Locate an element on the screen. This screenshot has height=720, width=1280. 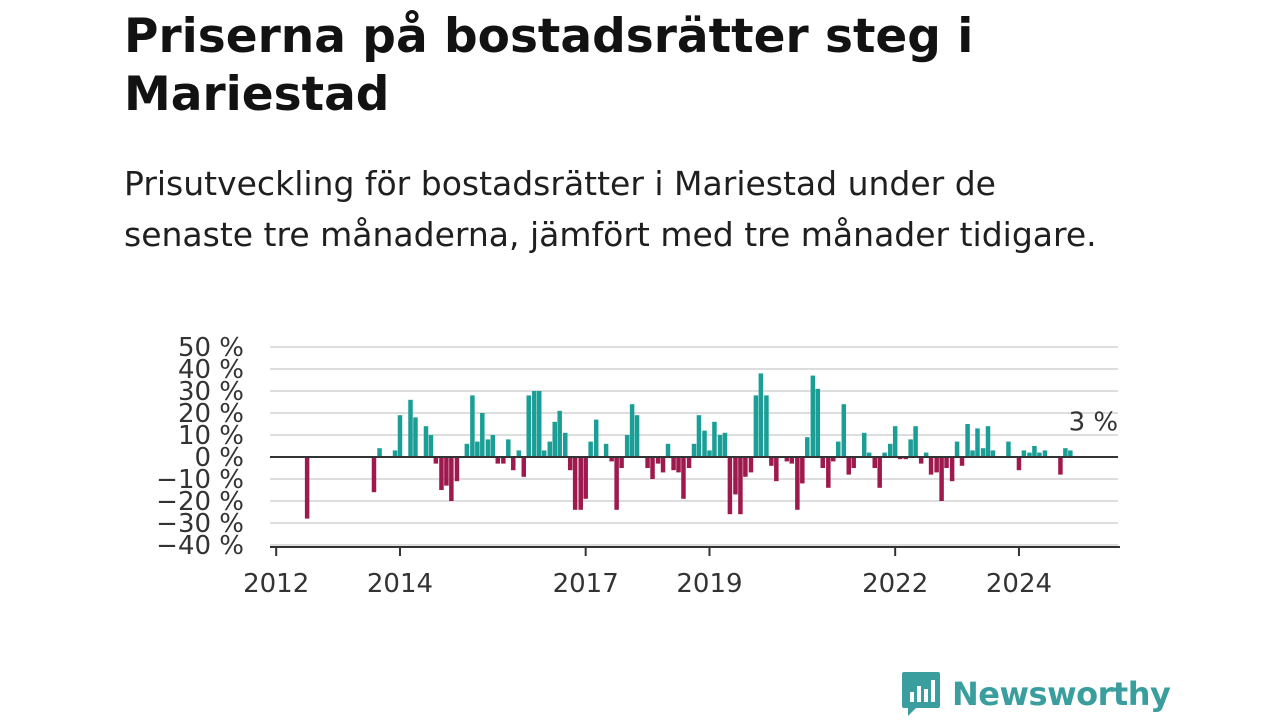
y-tick-label: 30 % is located at coordinates (211, 392).